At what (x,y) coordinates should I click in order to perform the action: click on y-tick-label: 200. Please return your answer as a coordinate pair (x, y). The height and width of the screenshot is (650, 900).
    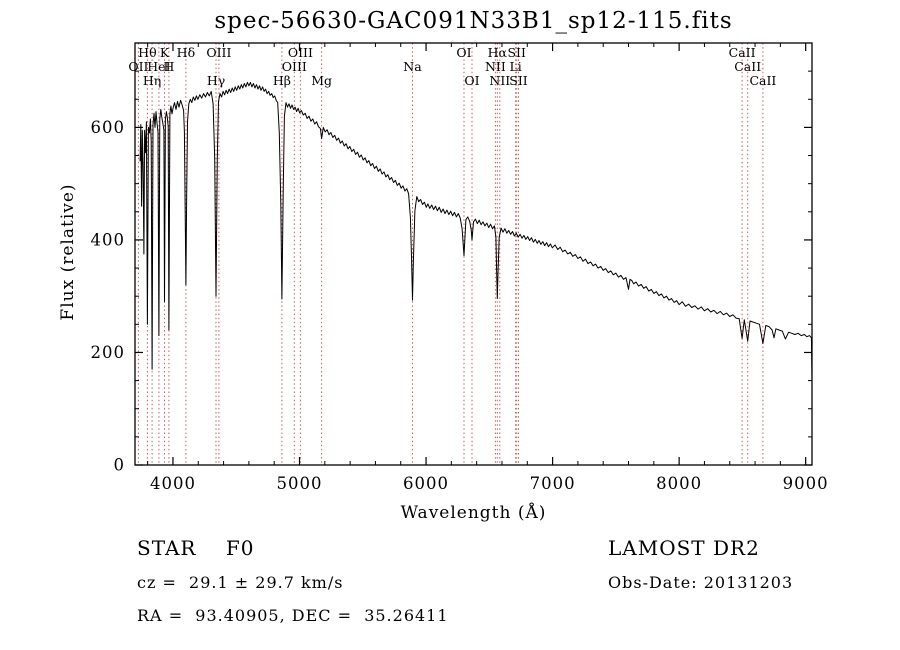
    Looking at the image, I should click on (108, 352).